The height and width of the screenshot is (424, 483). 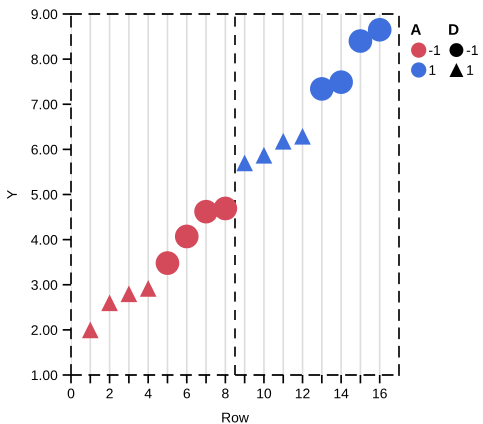 I want to click on x-tick-label: 6, so click(x=187, y=393).